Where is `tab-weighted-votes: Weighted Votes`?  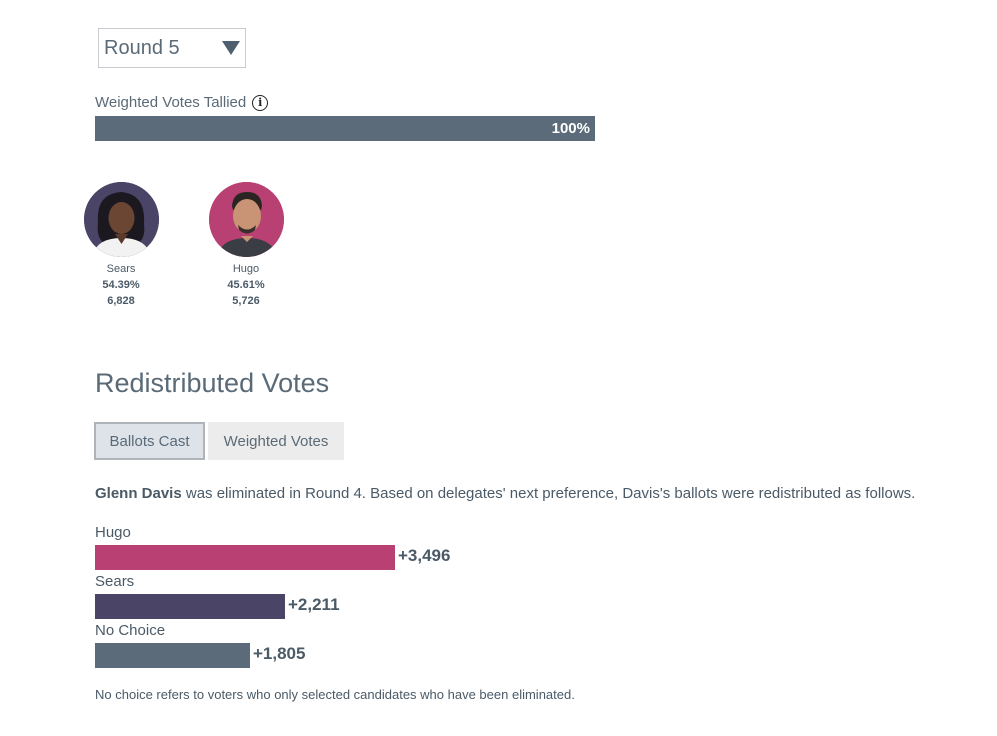
tab-weighted-votes: Weighted Votes is located at coordinates (276, 441).